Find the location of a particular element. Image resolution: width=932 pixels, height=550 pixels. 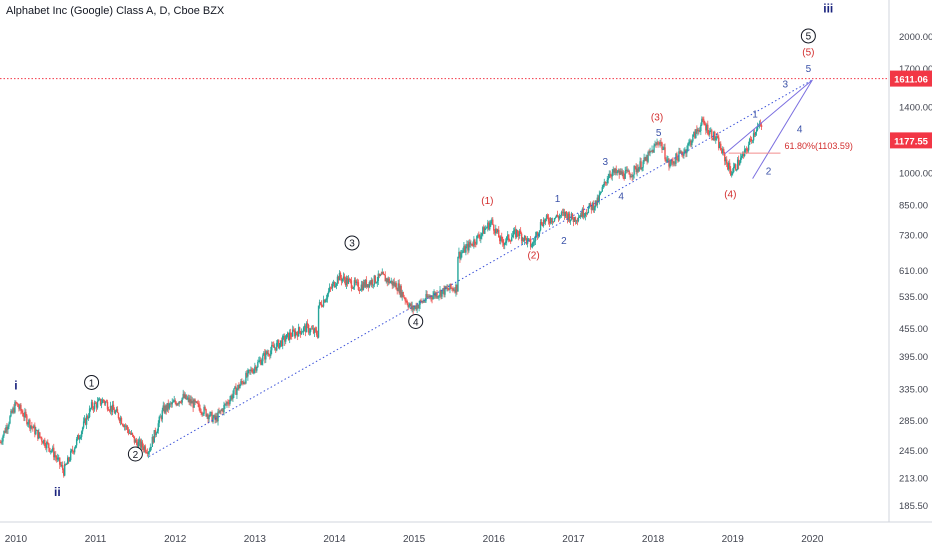

y-tick-label: 1400.00 is located at coordinates (915, 107).